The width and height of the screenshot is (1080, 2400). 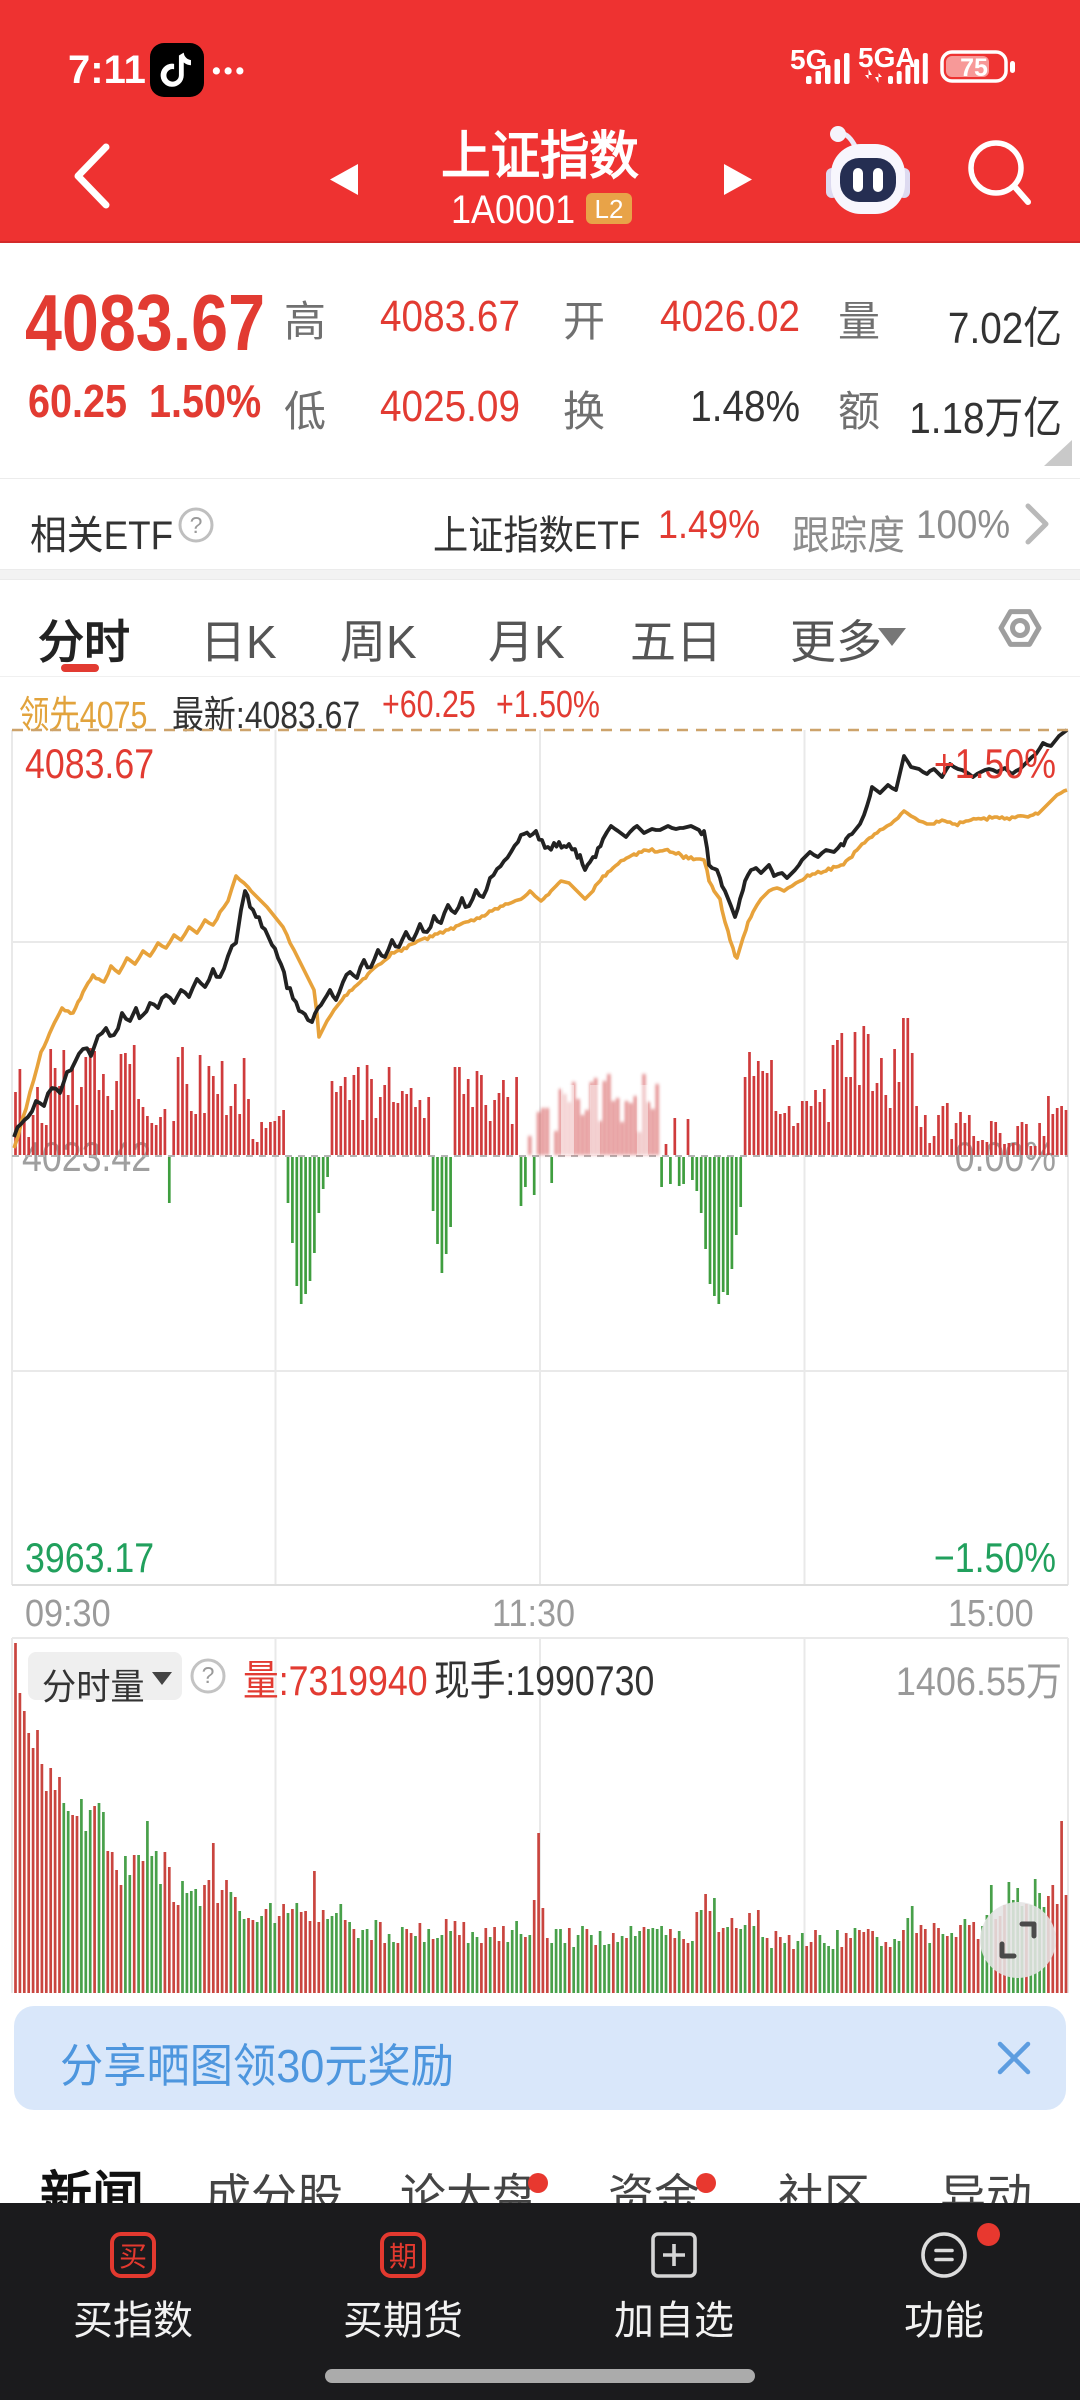 I want to click on svg-text: 期, so click(x=403, y=2256).